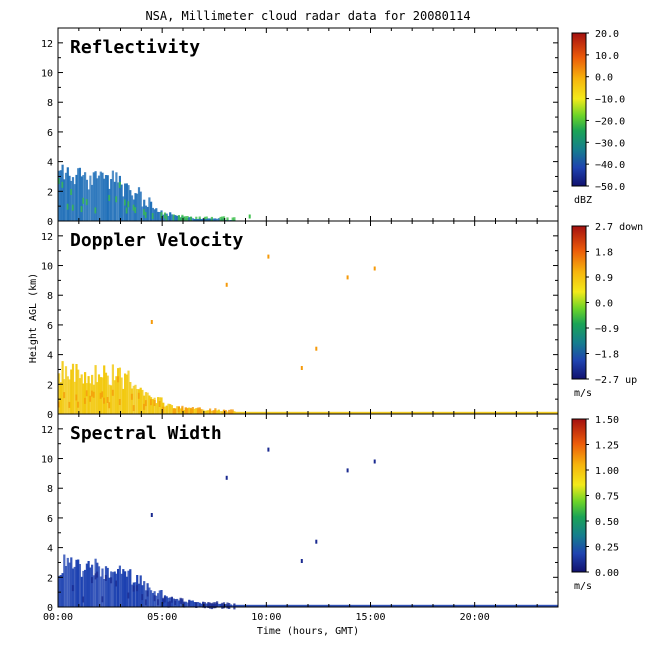  I want to click on colorbar-tick-label: 2.7 down, so click(619, 227).